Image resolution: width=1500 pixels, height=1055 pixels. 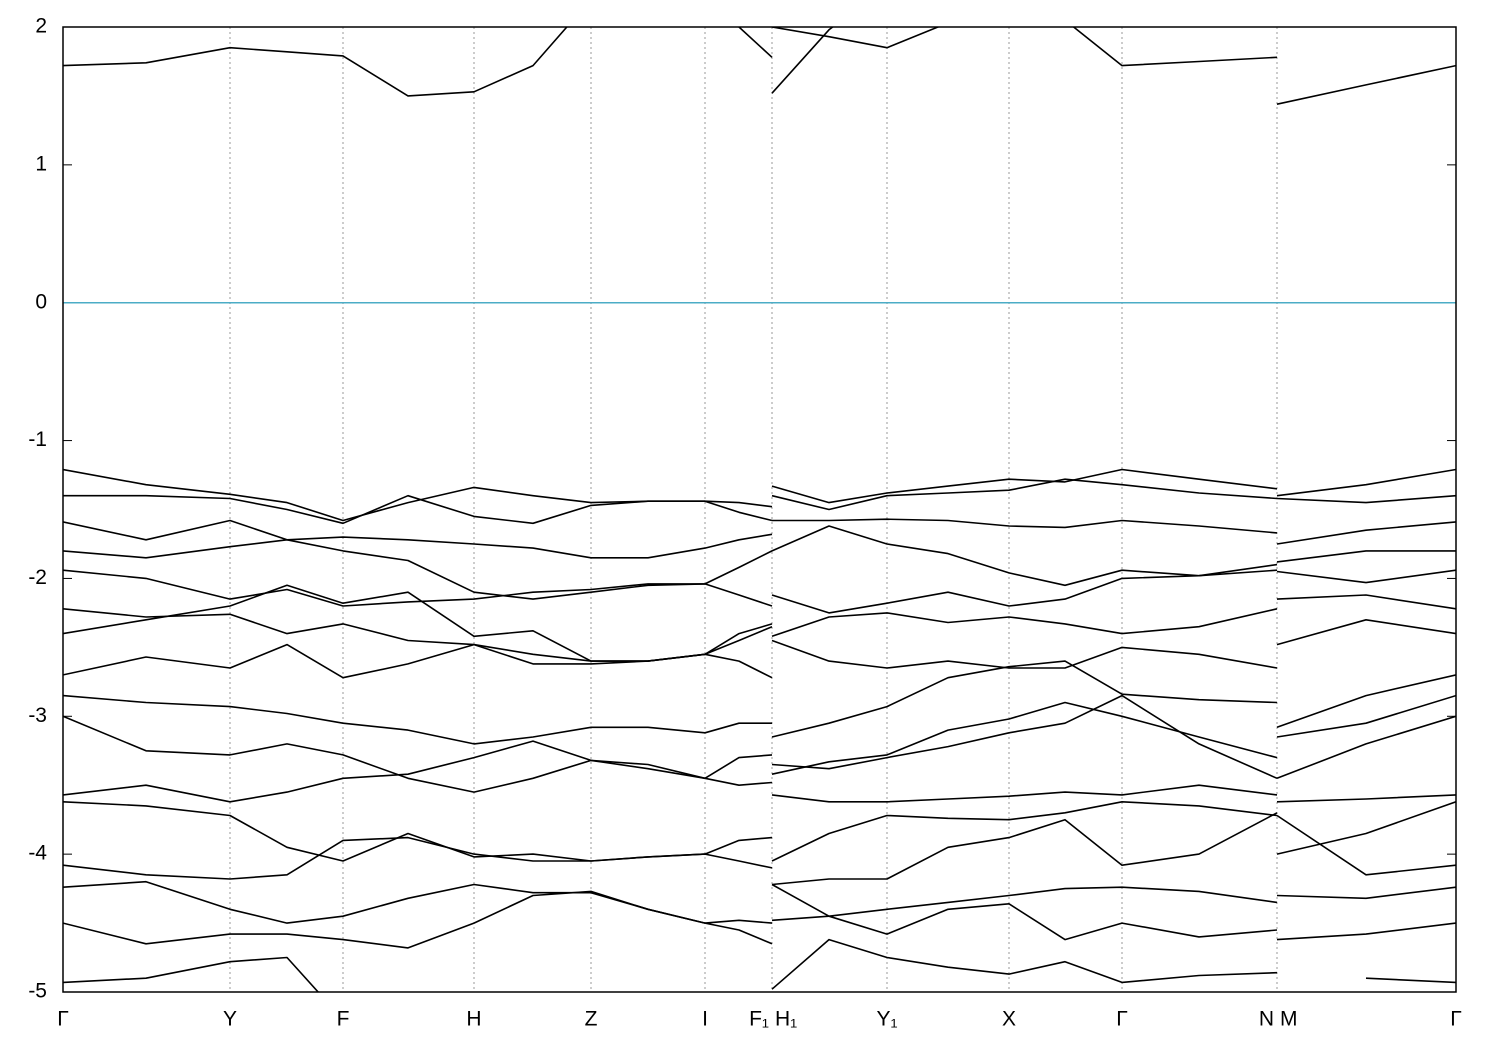 What do you see at coordinates (759, 1019) in the screenshot?
I see `x-tick-label: F₁` at bounding box center [759, 1019].